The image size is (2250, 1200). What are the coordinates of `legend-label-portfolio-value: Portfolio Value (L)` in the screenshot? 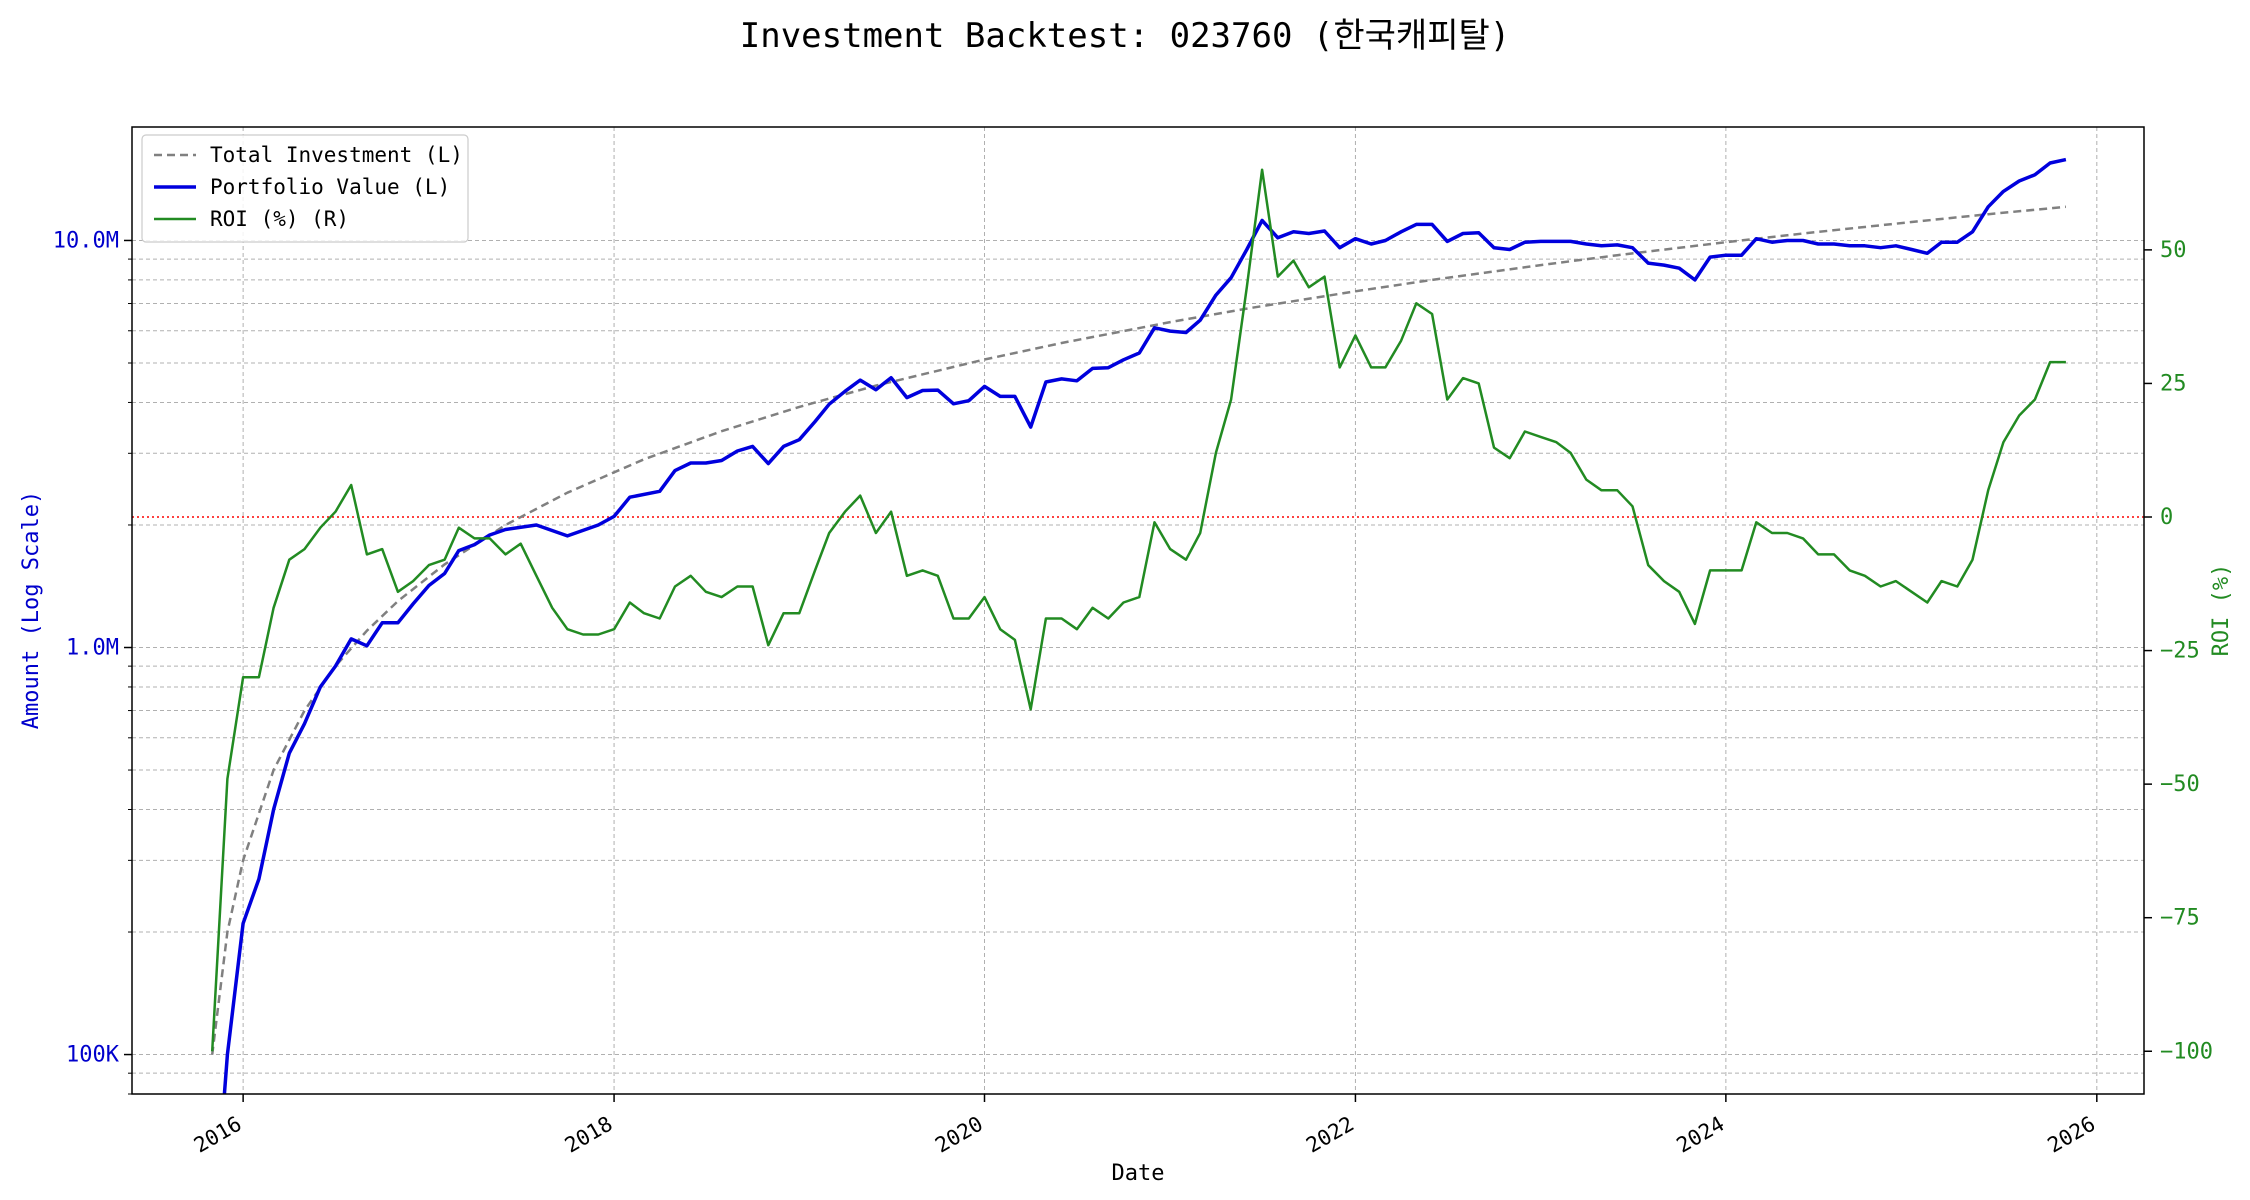 It's located at (330, 187).